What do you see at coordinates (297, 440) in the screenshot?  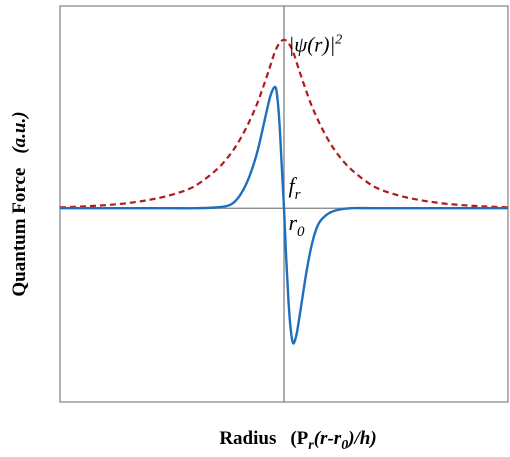 I see `x-axis-label: Radius (Pr(r-r0)/h)` at bounding box center [297, 440].